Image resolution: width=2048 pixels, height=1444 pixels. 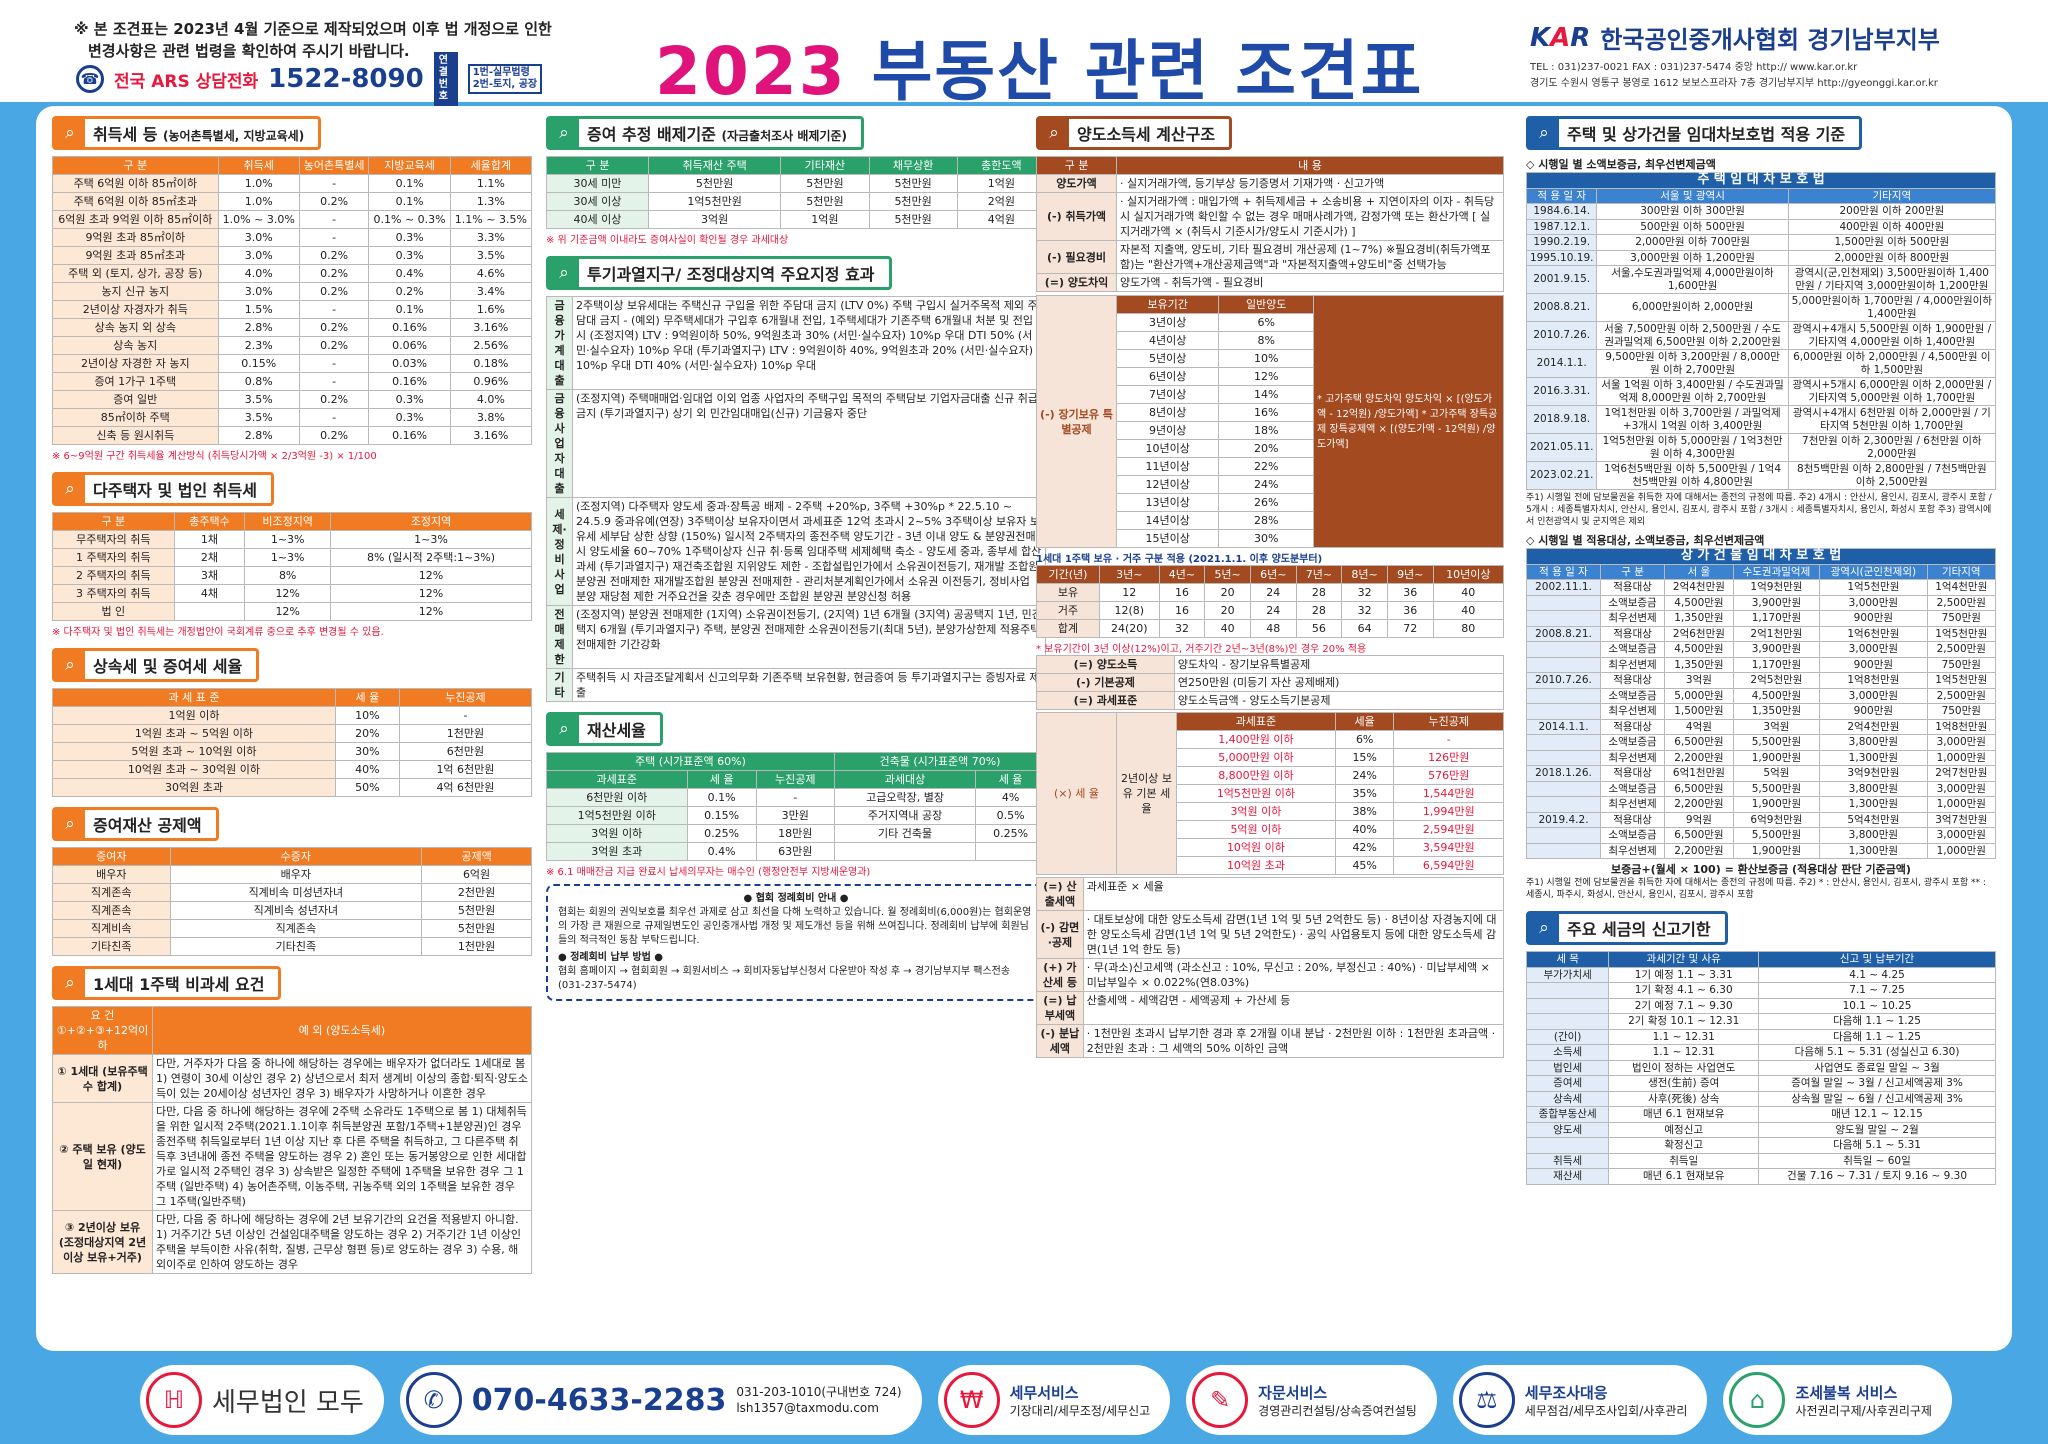 What do you see at coordinates (1873, 757) in the screenshot?
I see `table-cell: 1,300만원` at bounding box center [1873, 757].